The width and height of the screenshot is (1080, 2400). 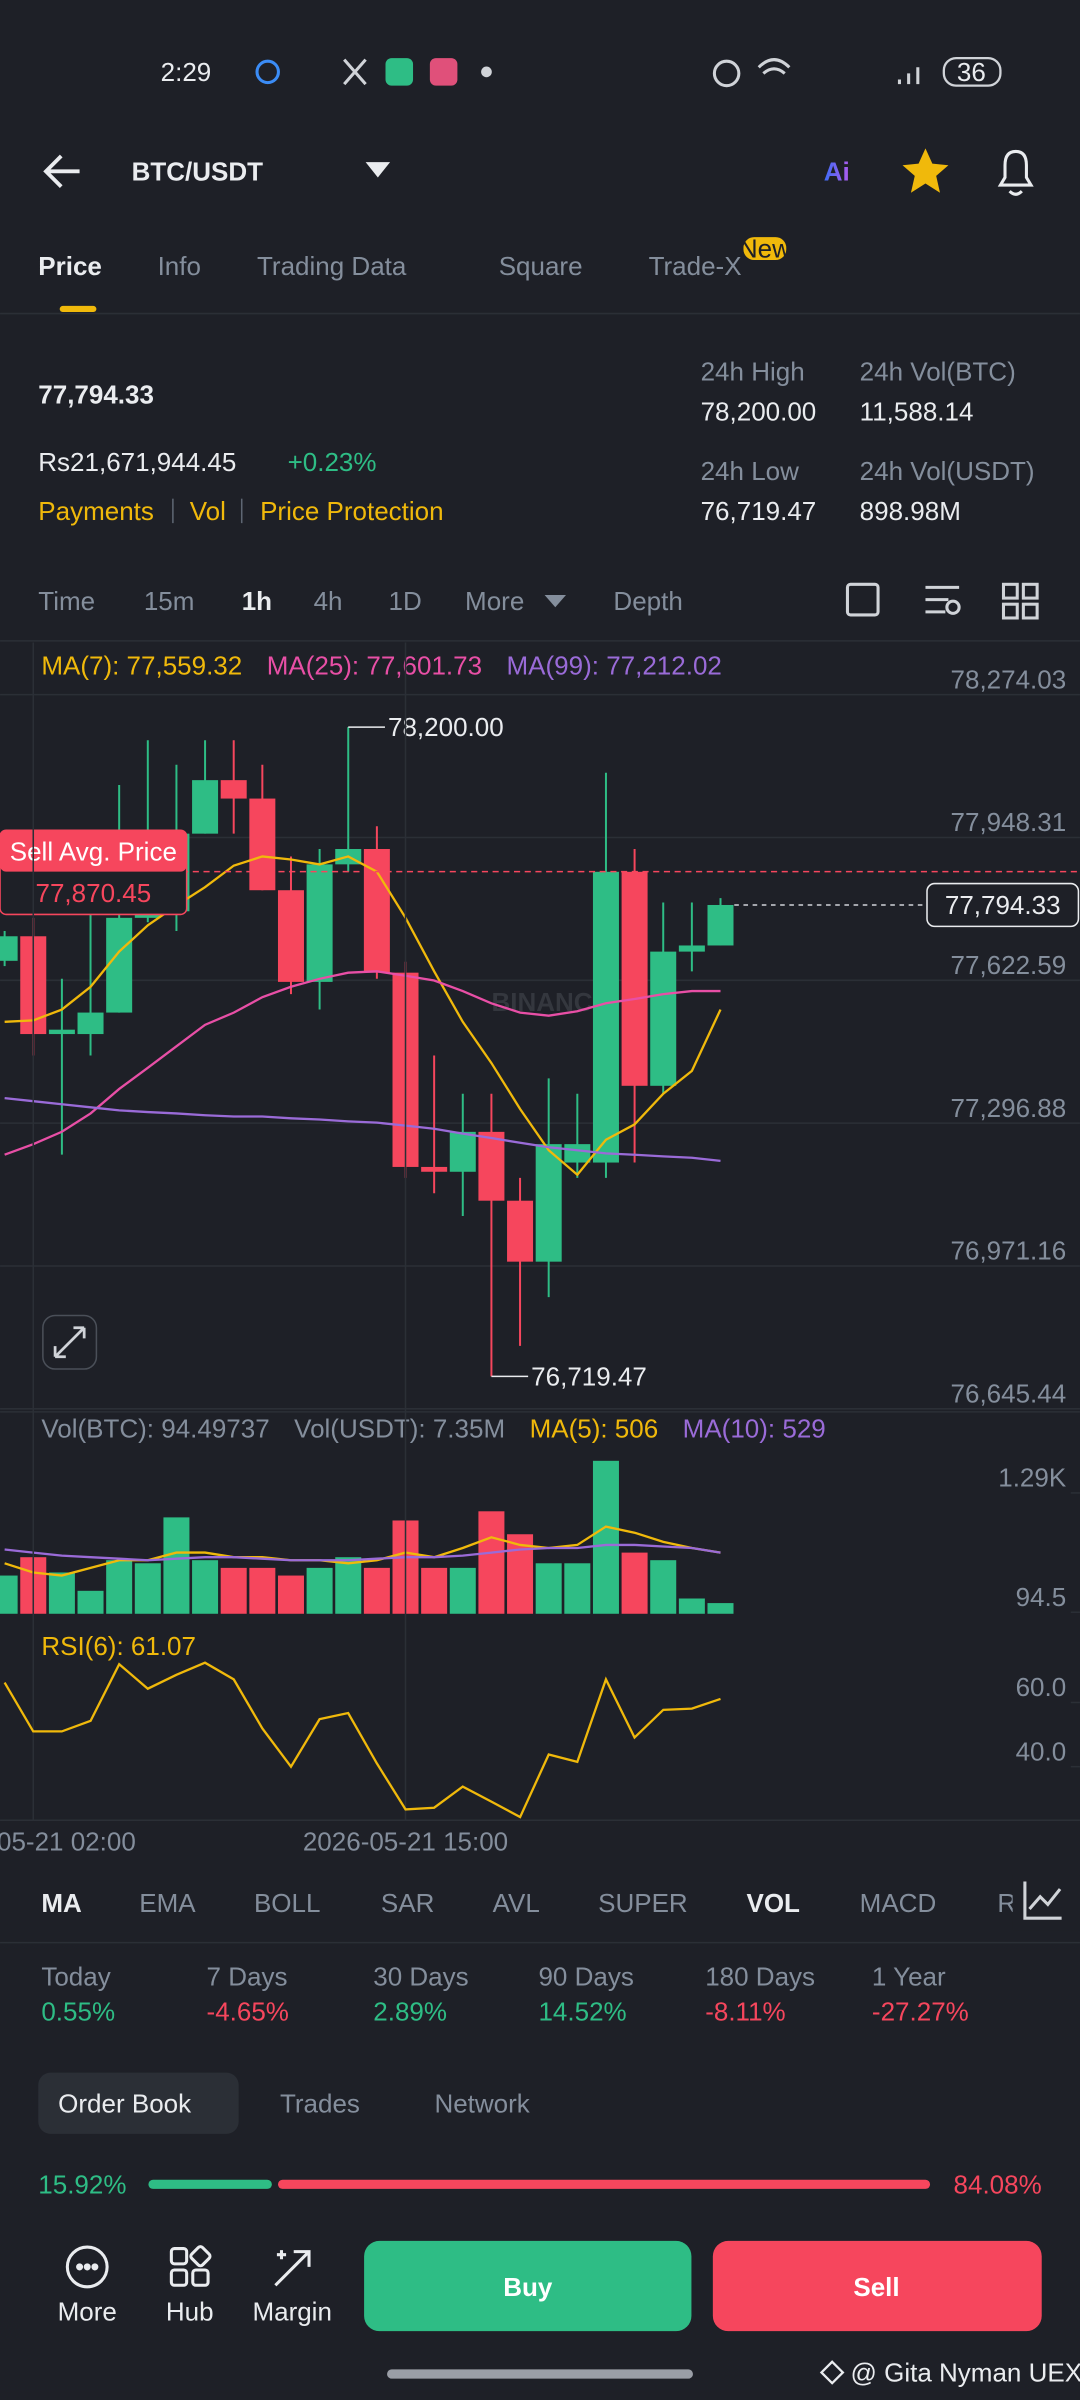 What do you see at coordinates (925, 170) in the screenshot?
I see `favorite-star` at bounding box center [925, 170].